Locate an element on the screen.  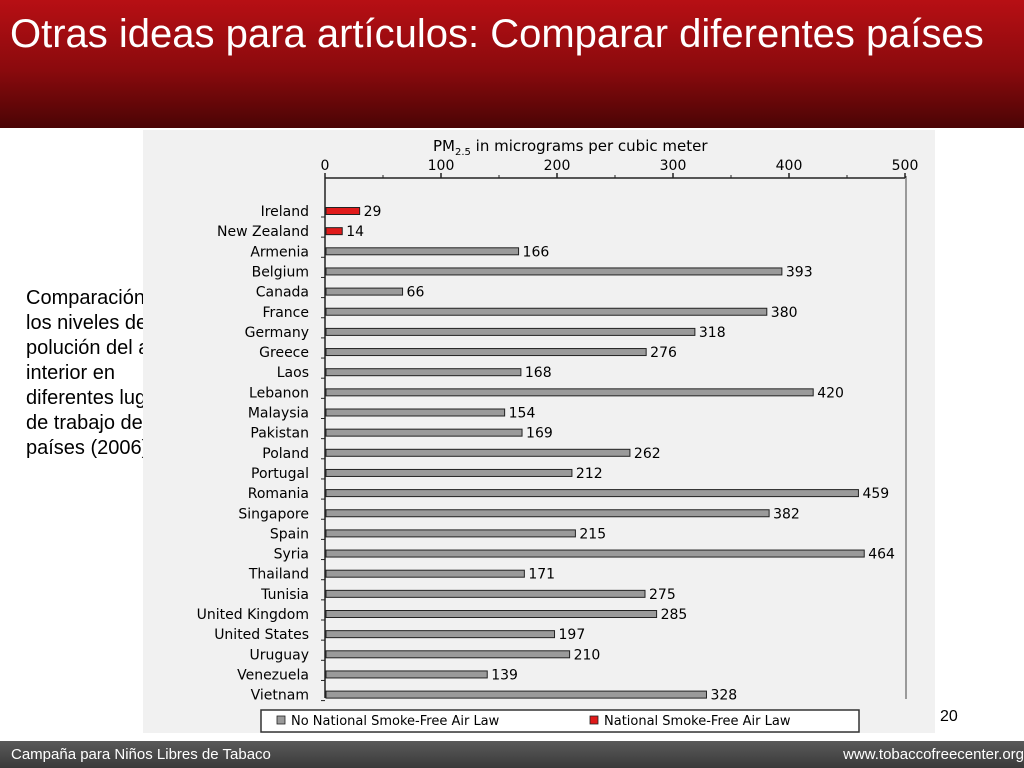
chart-title-main: PM is located at coordinates (444, 146).